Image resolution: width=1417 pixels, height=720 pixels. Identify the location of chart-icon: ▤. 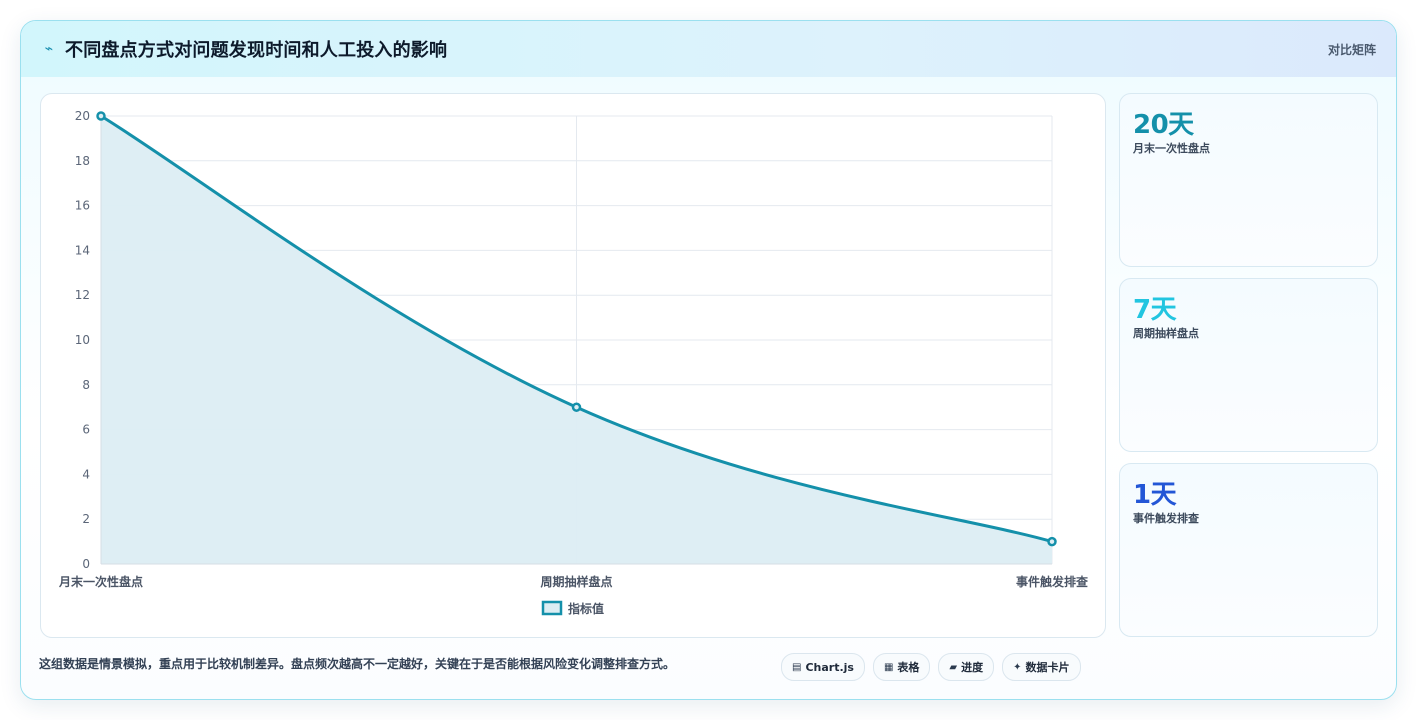
(797, 667).